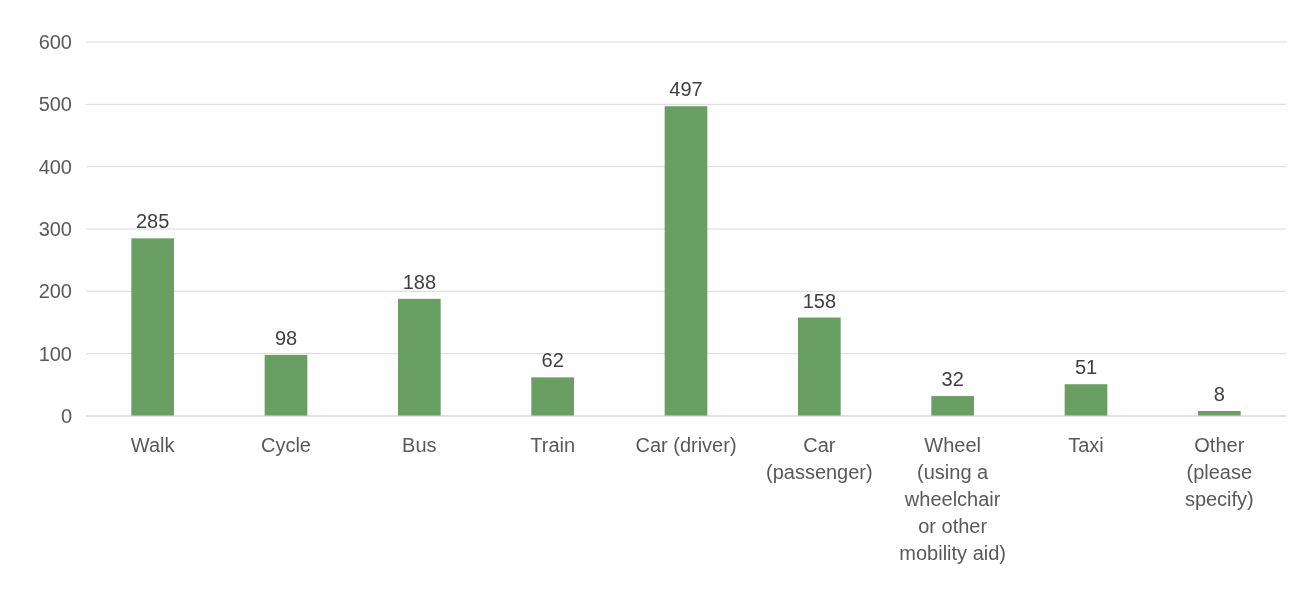 Image resolution: width=1314 pixels, height=592 pixels. What do you see at coordinates (286, 337) in the screenshot?
I see `data-label: 98` at bounding box center [286, 337].